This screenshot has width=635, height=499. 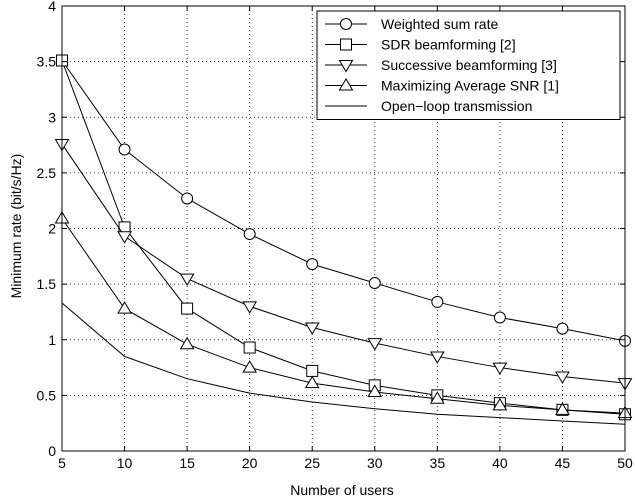 I want to click on legend-label: SDR beamforming [2], so click(x=448, y=45).